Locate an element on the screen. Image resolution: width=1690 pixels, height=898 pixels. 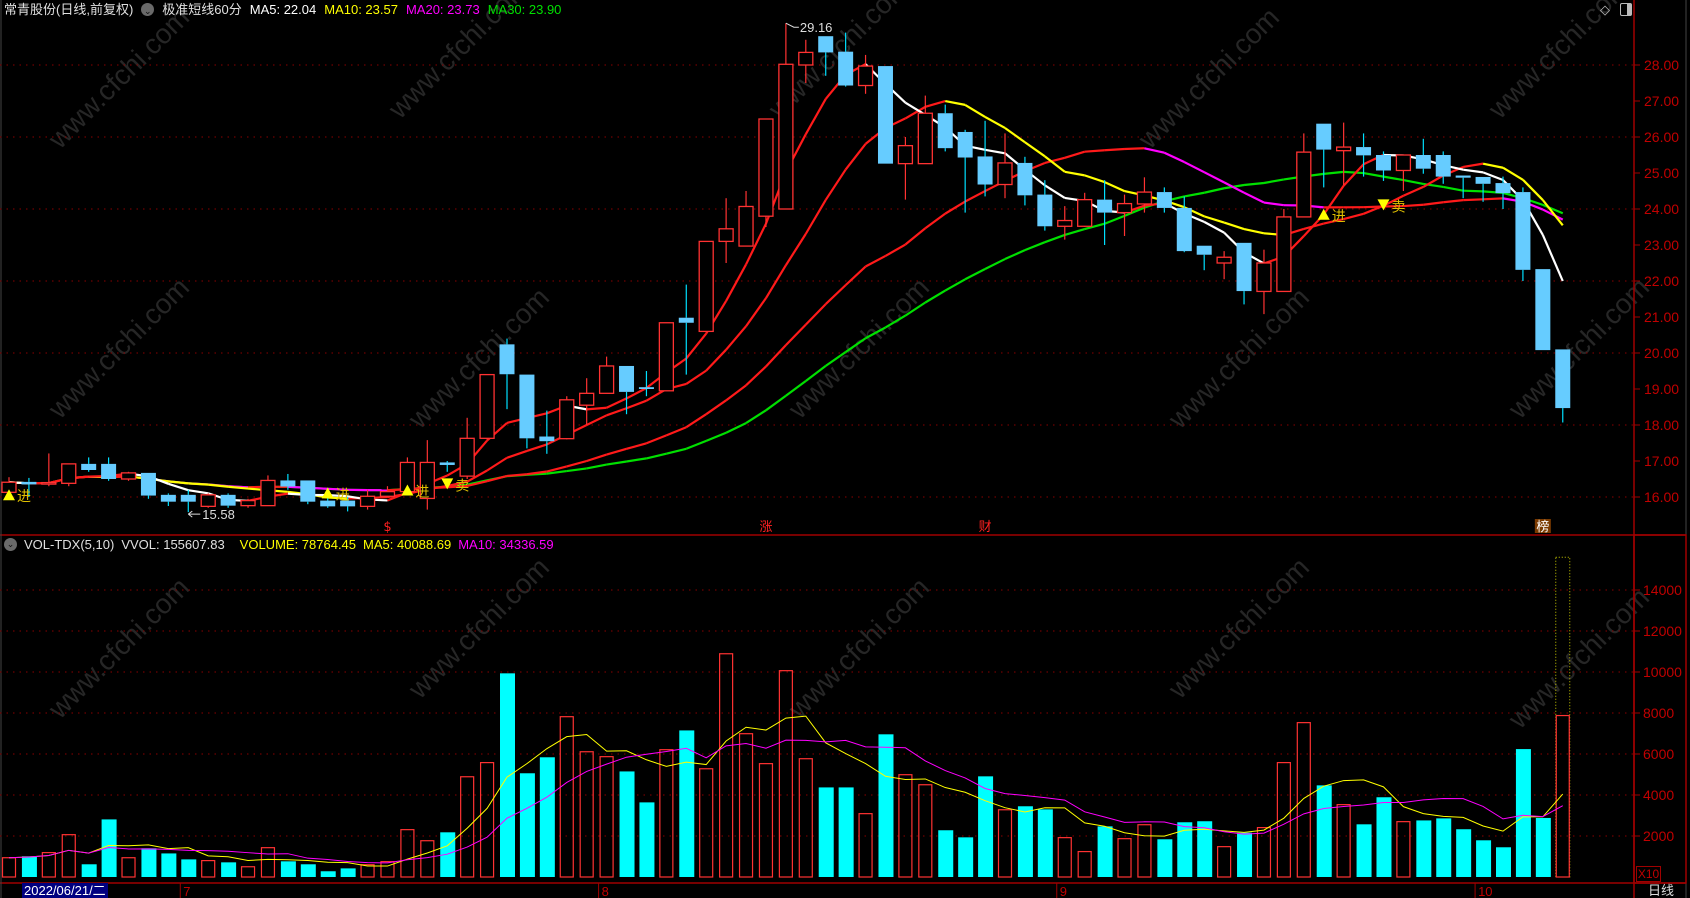
period-label: 日线 is located at coordinates (1661, 890).